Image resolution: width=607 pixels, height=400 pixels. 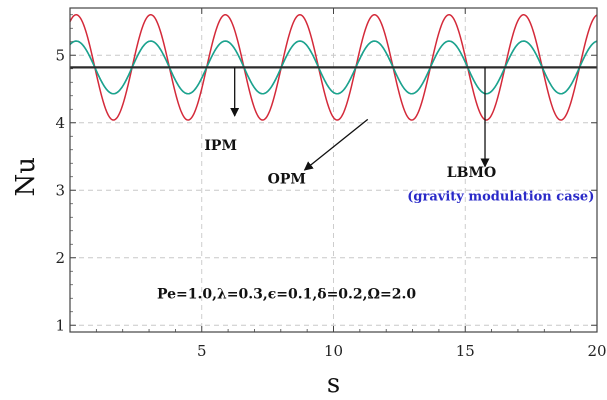 What do you see at coordinates (465, 351) in the screenshot?
I see `x-tick-label: 15` at bounding box center [465, 351].